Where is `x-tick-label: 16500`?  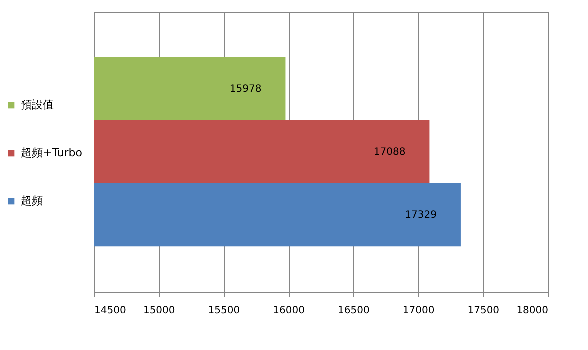
x-tick-label: 16500 is located at coordinates (354, 311).